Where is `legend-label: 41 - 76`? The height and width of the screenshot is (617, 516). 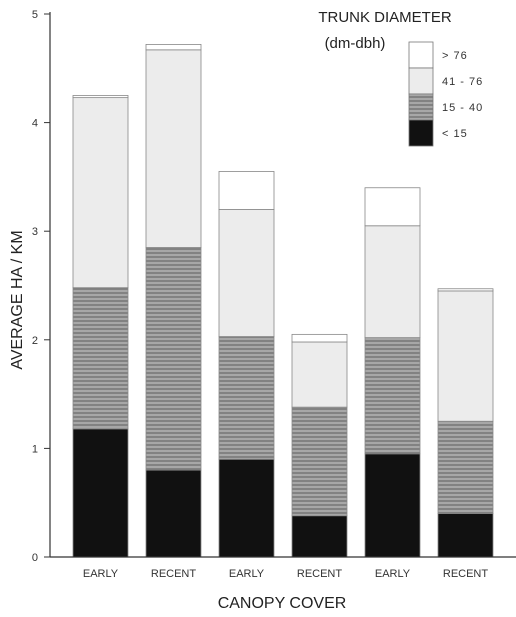
legend-label: 41 - 76 is located at coordinates (462, 82).